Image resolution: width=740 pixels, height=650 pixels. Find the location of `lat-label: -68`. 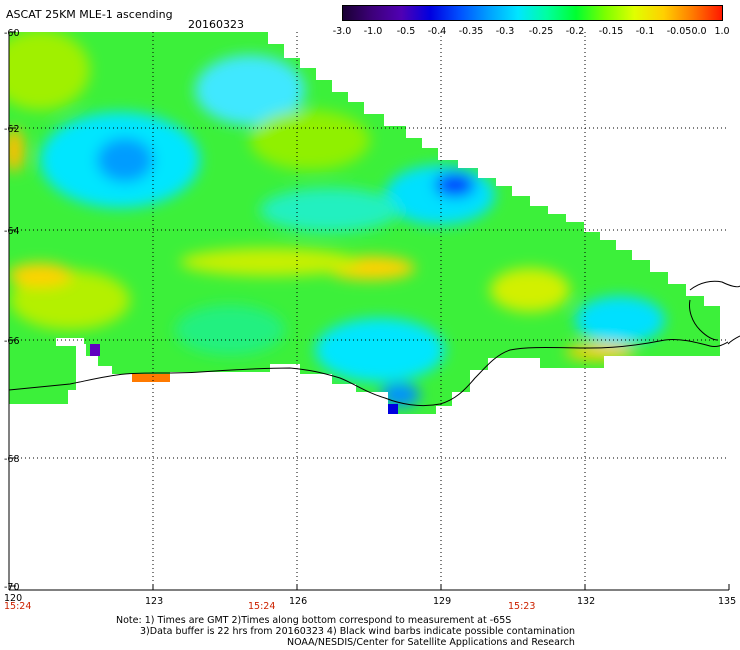

lat-label: -68 is located at coordinates (12, 459).